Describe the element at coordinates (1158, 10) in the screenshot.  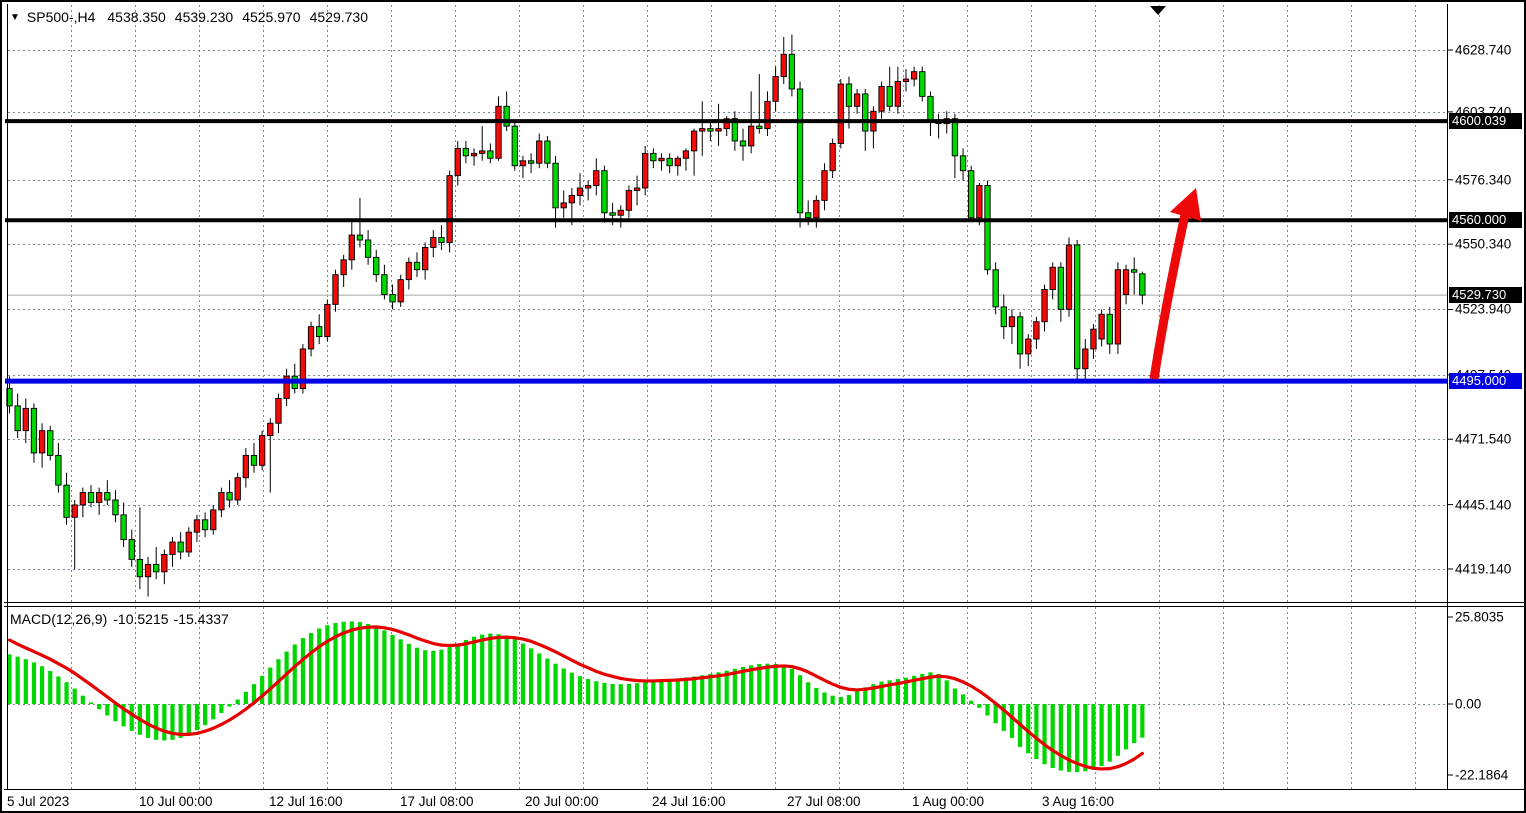
I see `chart-shift-marker-icon` at that location.